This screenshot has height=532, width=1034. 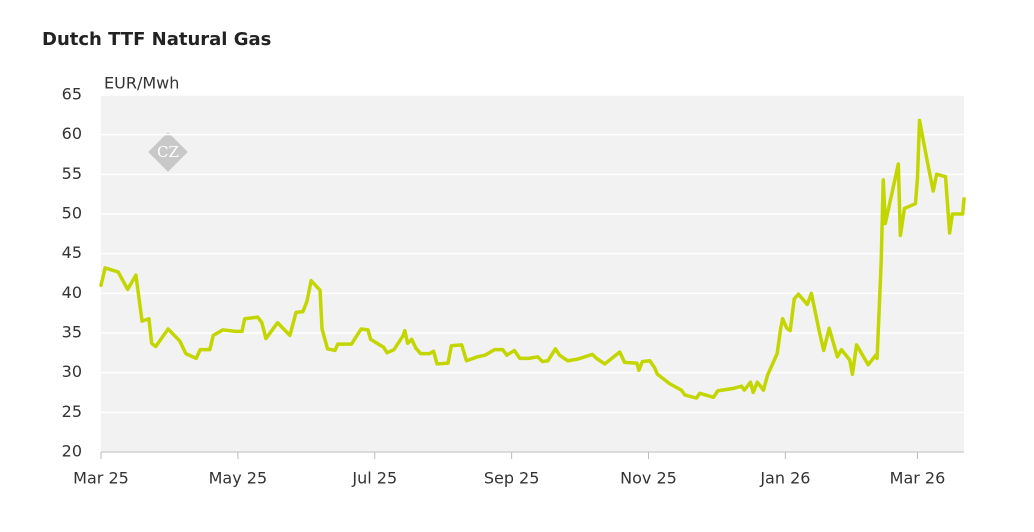 What do you see at coordinates (72, 411) in the screenshot?
I see `y-tick-label: 25` at bounding box center [72, 411].